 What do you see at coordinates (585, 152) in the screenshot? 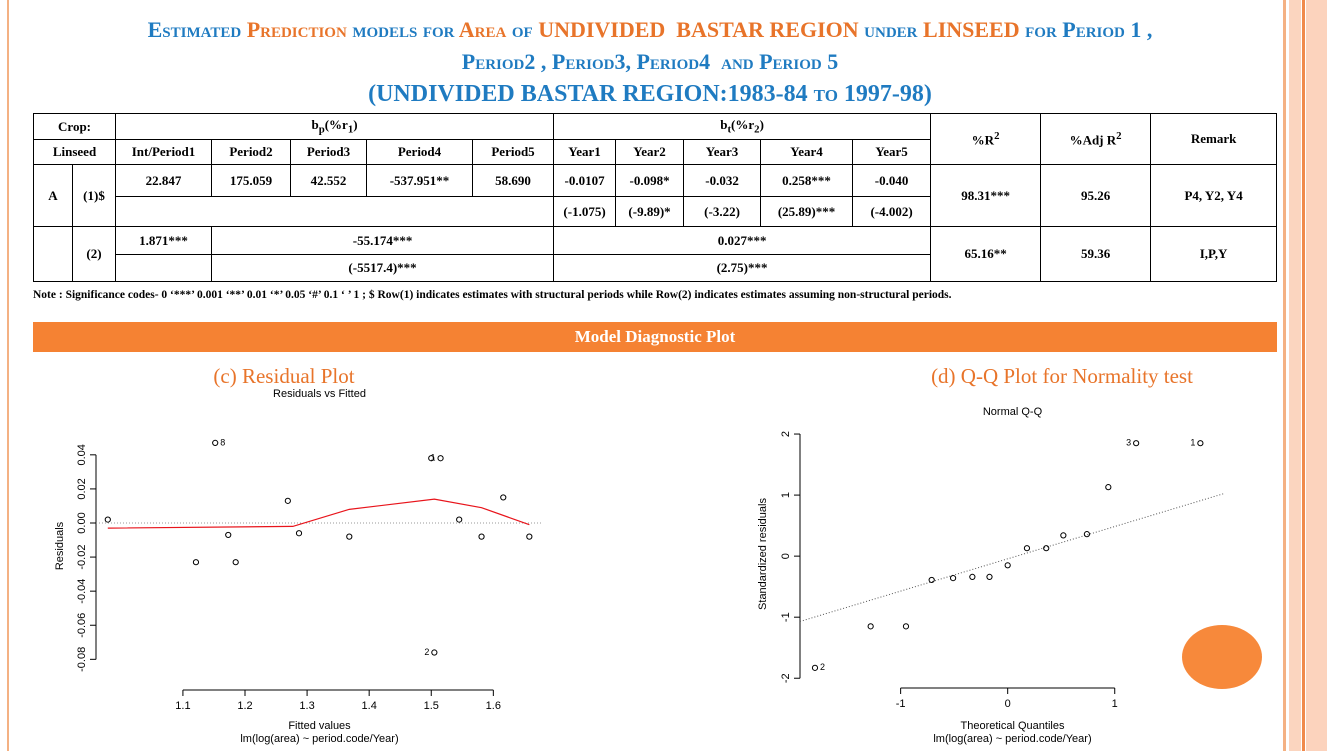
I see `header-cell: Year1` at bounding box center [585, 152].